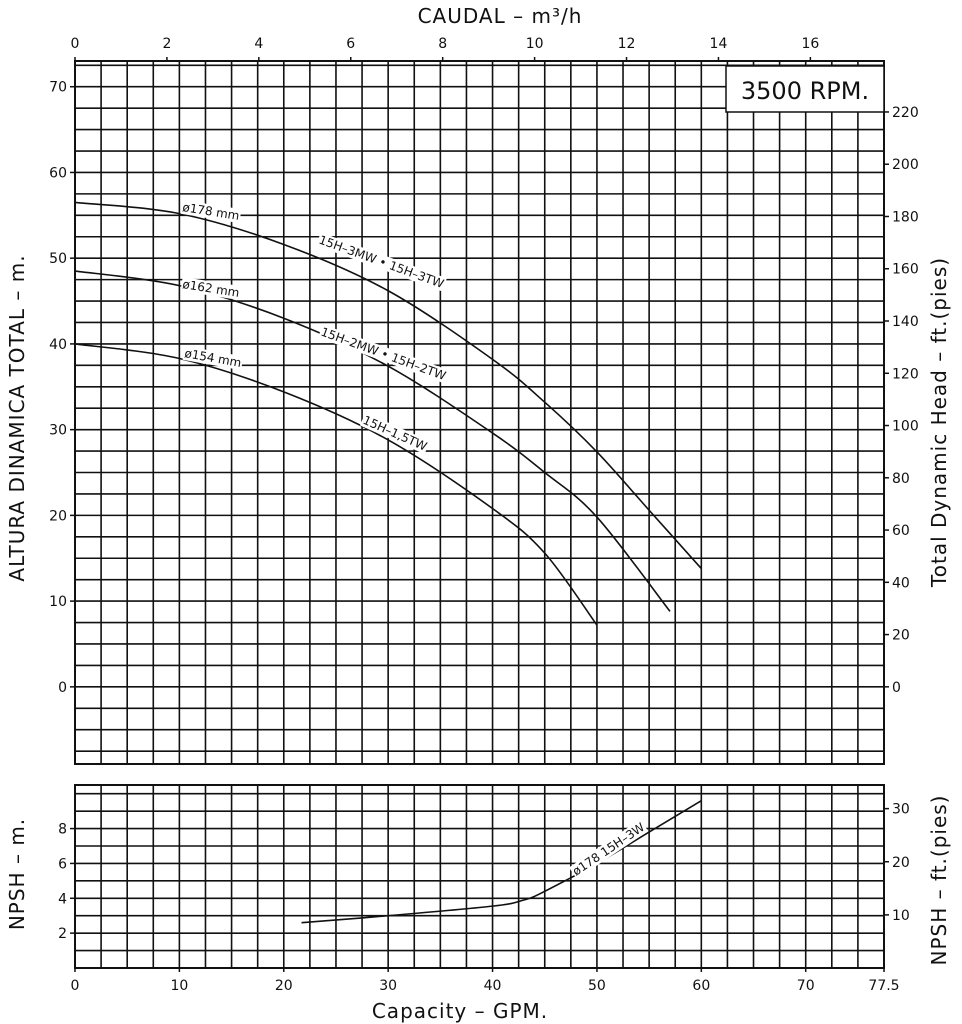 The height and width of the screenshot is (1024, 962). What do you see at coordinates (905, 270) in the screenshot?
I see `right-tick-label: 160` at bounding box center [905, 270].